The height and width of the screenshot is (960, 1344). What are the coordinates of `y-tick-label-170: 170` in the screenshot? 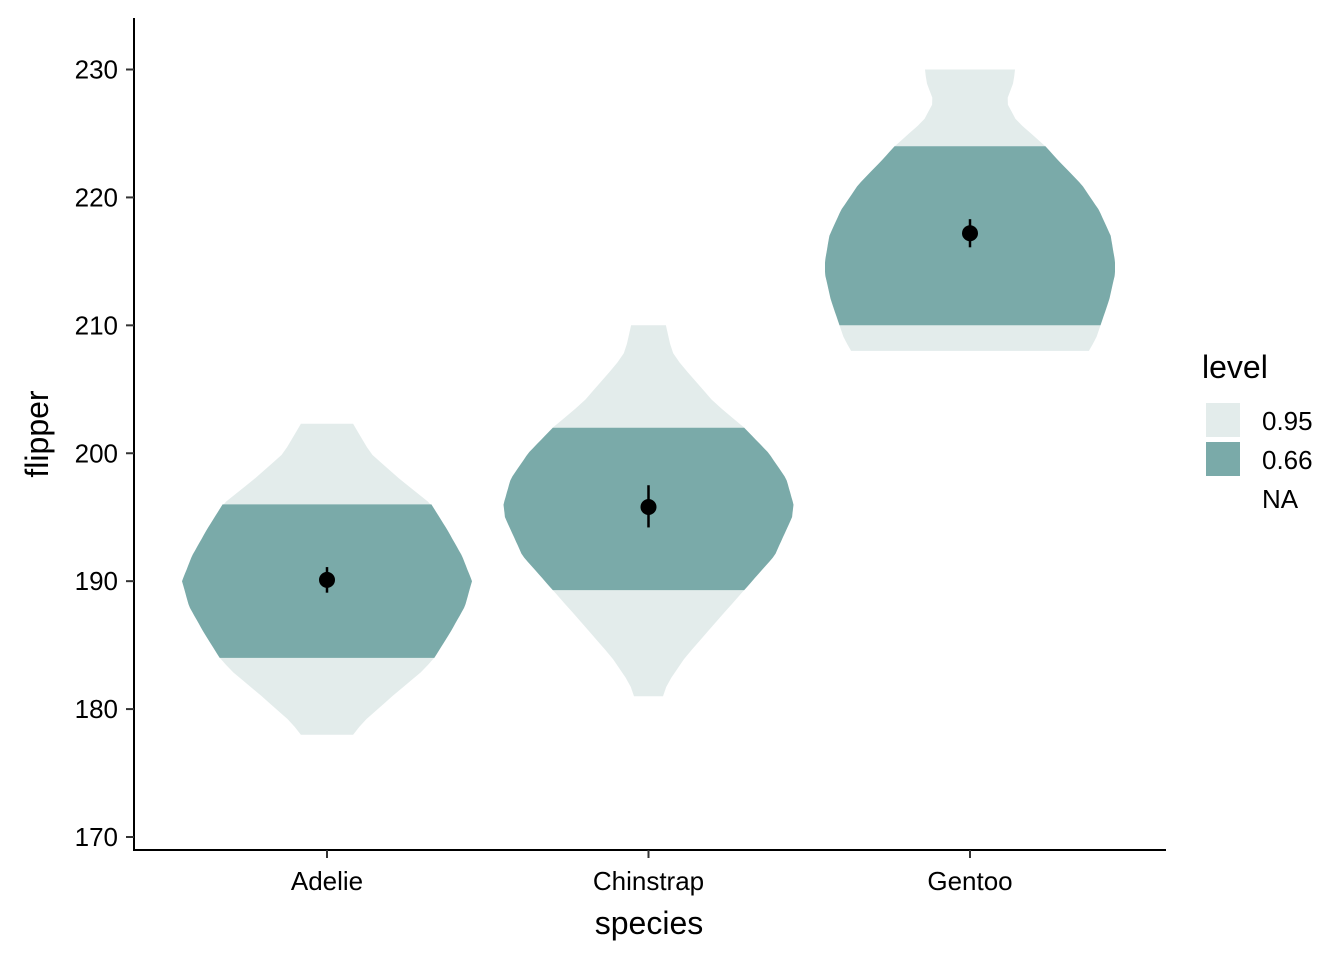 It's located at (96, 837).